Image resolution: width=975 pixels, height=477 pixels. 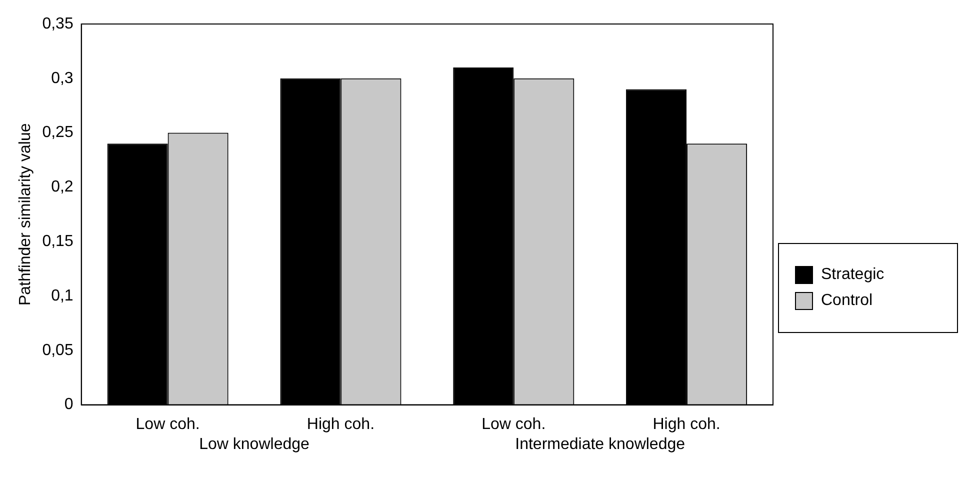 What do you see at coordinates (58, 241) in the screenshot?
I see `y-tick-label: 0,15` at bounding box center [58, 241].